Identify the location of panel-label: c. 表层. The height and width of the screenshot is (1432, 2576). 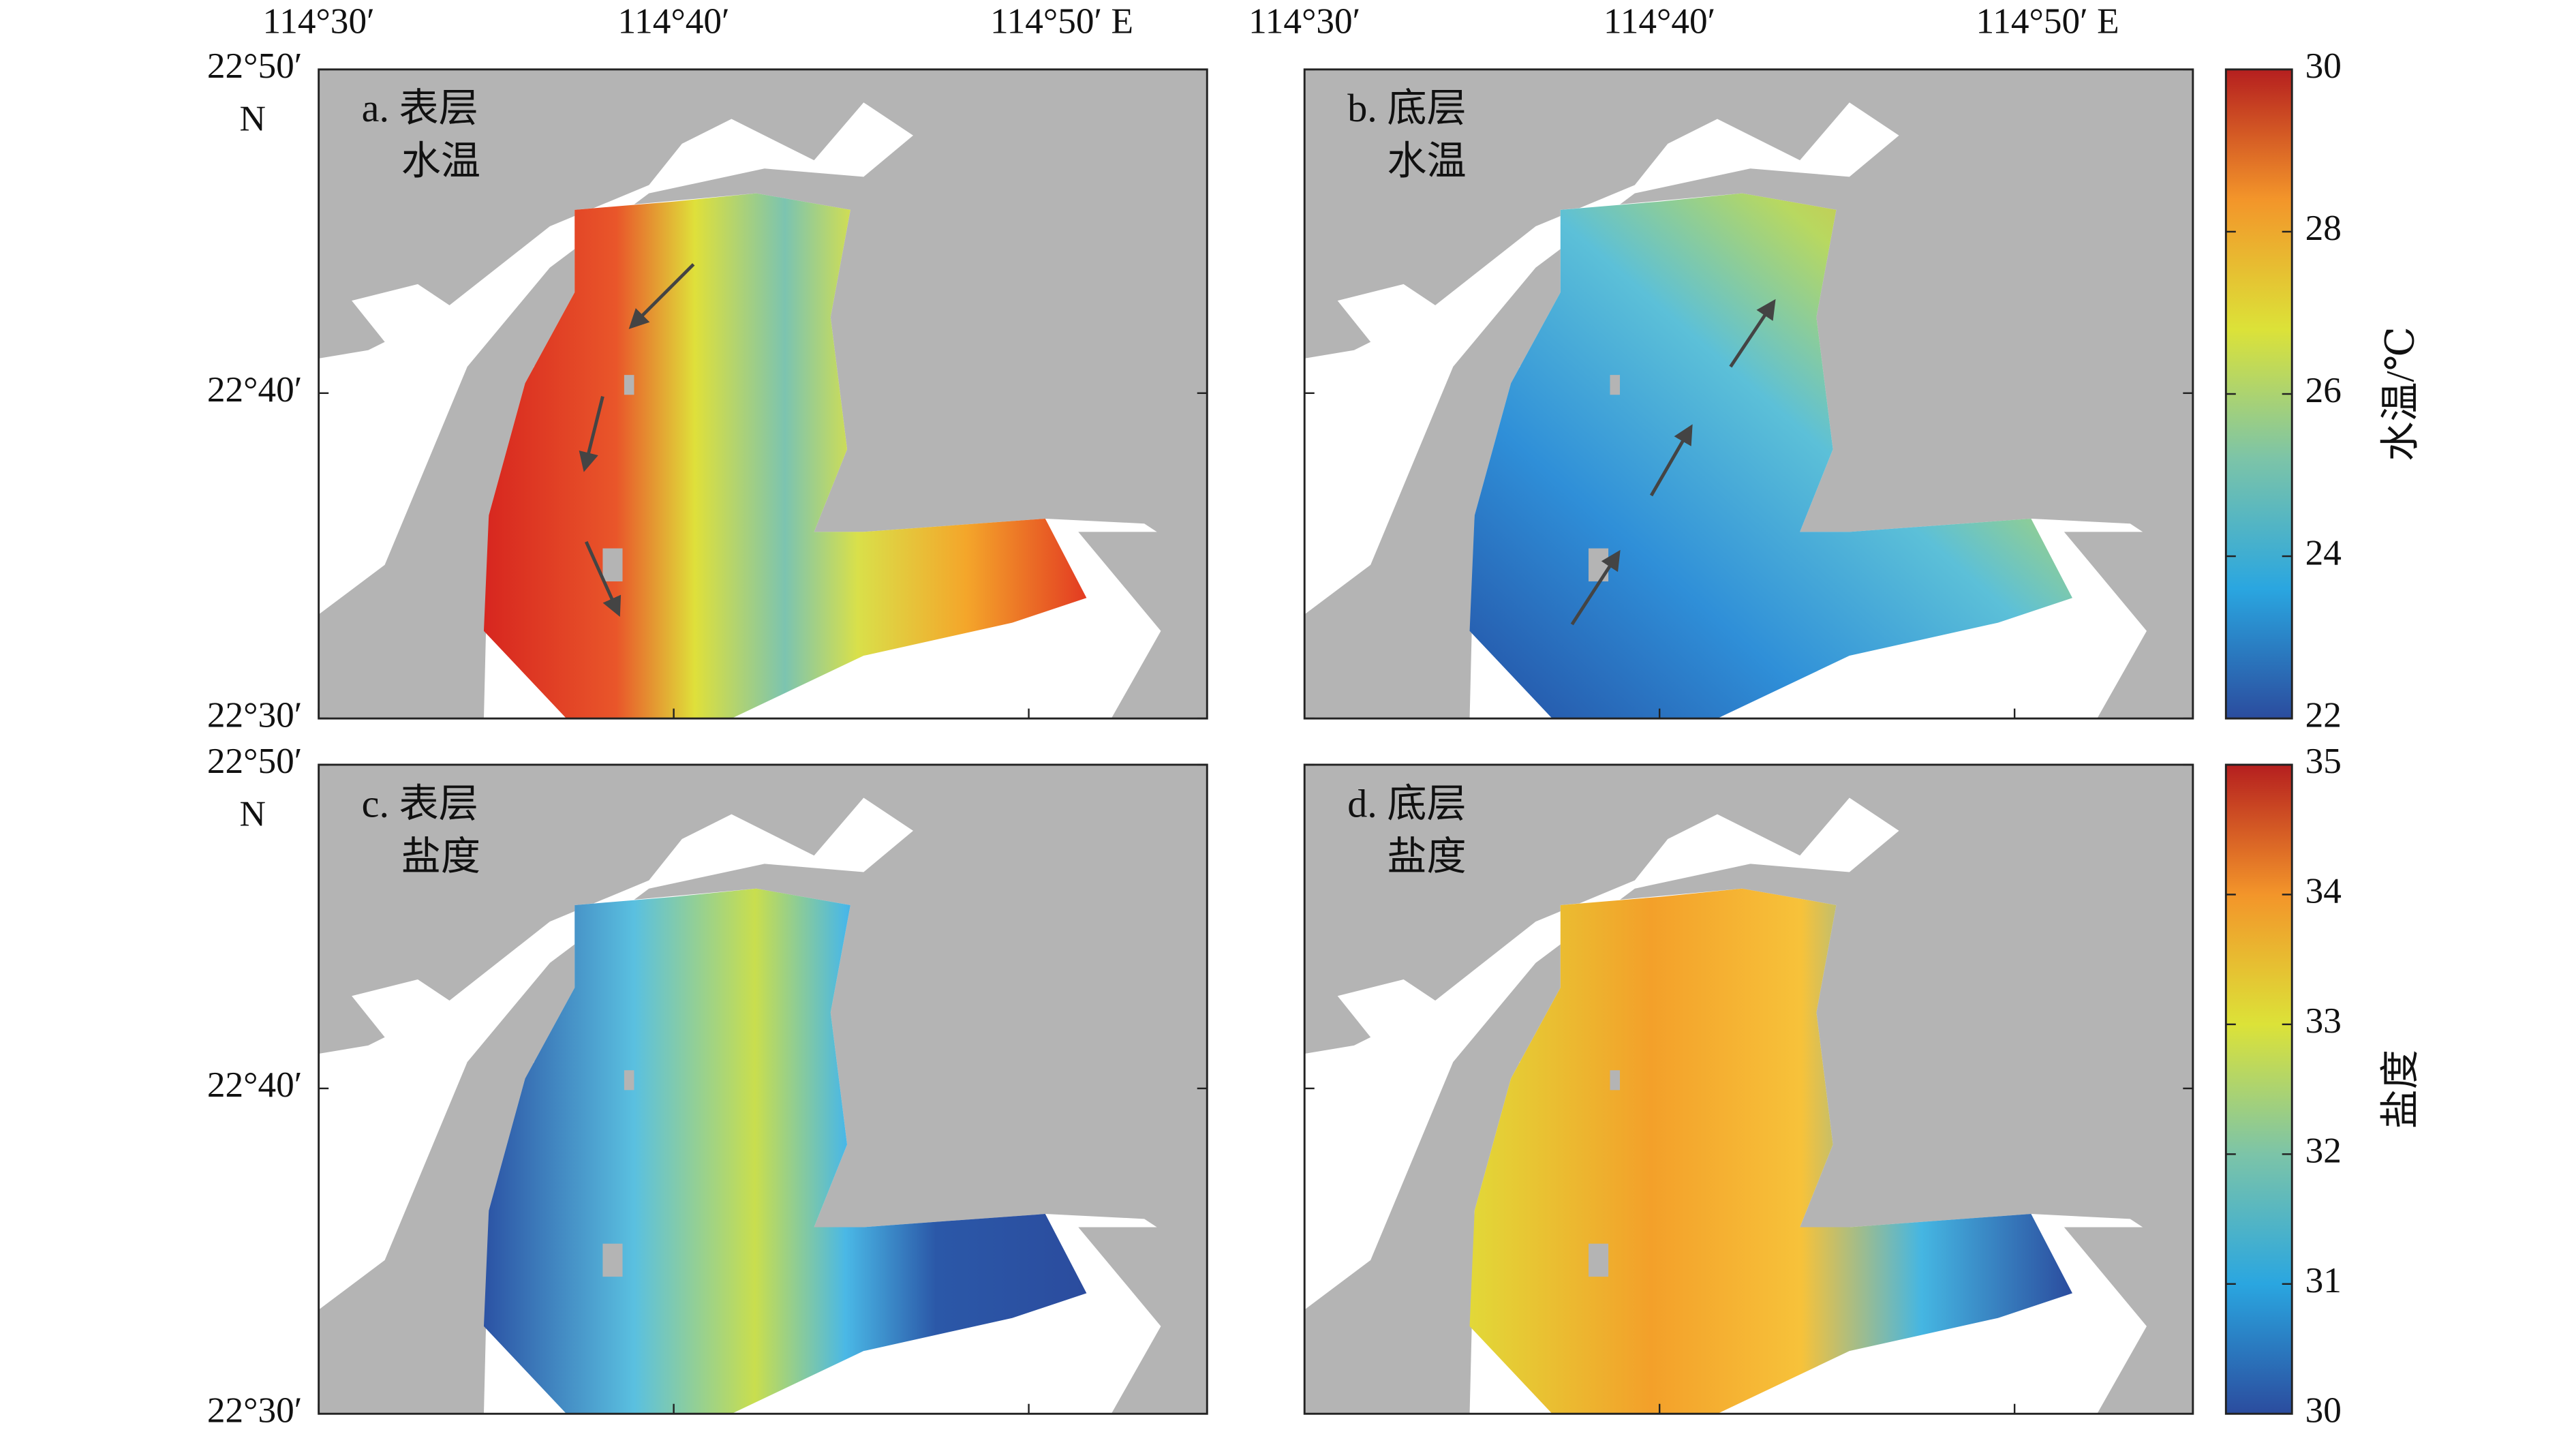
(420, 803).